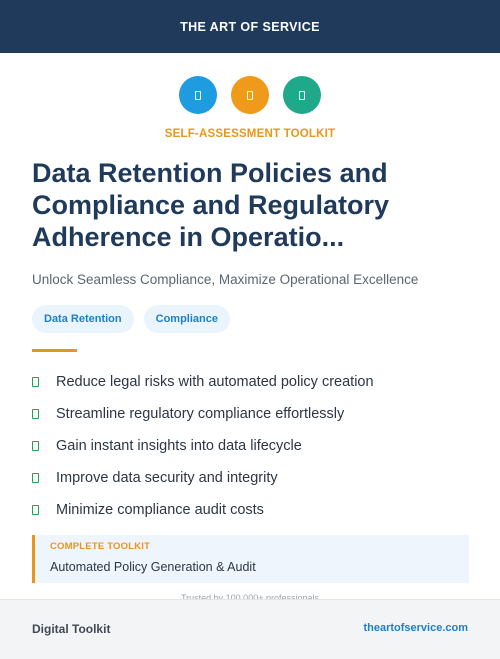 The width and height of the screenshot is (500, 659). Describe the element at coordinates (250, 134) in the screenshot. I see `toolkit-kicker: SELF-ASSESSMENT TOOLKIT` at that location.